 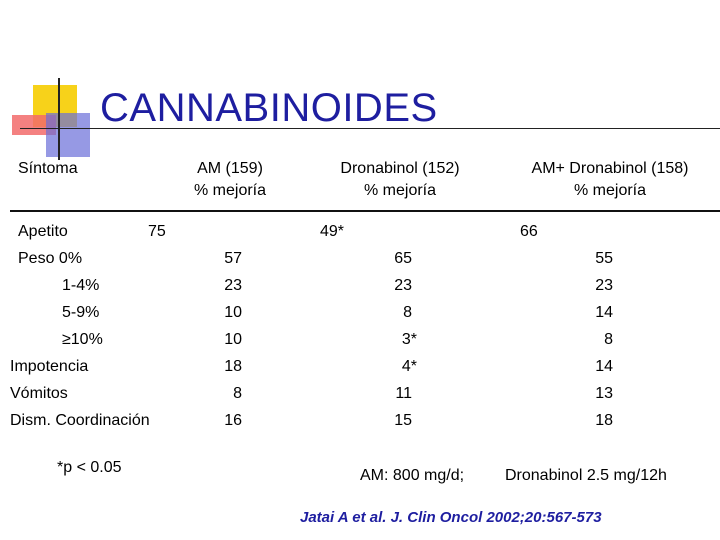 What do you see at coordinates (230, 168) in the screenshot?
I see `header-am-name: AM (159)` at bounding box center [230, 168].